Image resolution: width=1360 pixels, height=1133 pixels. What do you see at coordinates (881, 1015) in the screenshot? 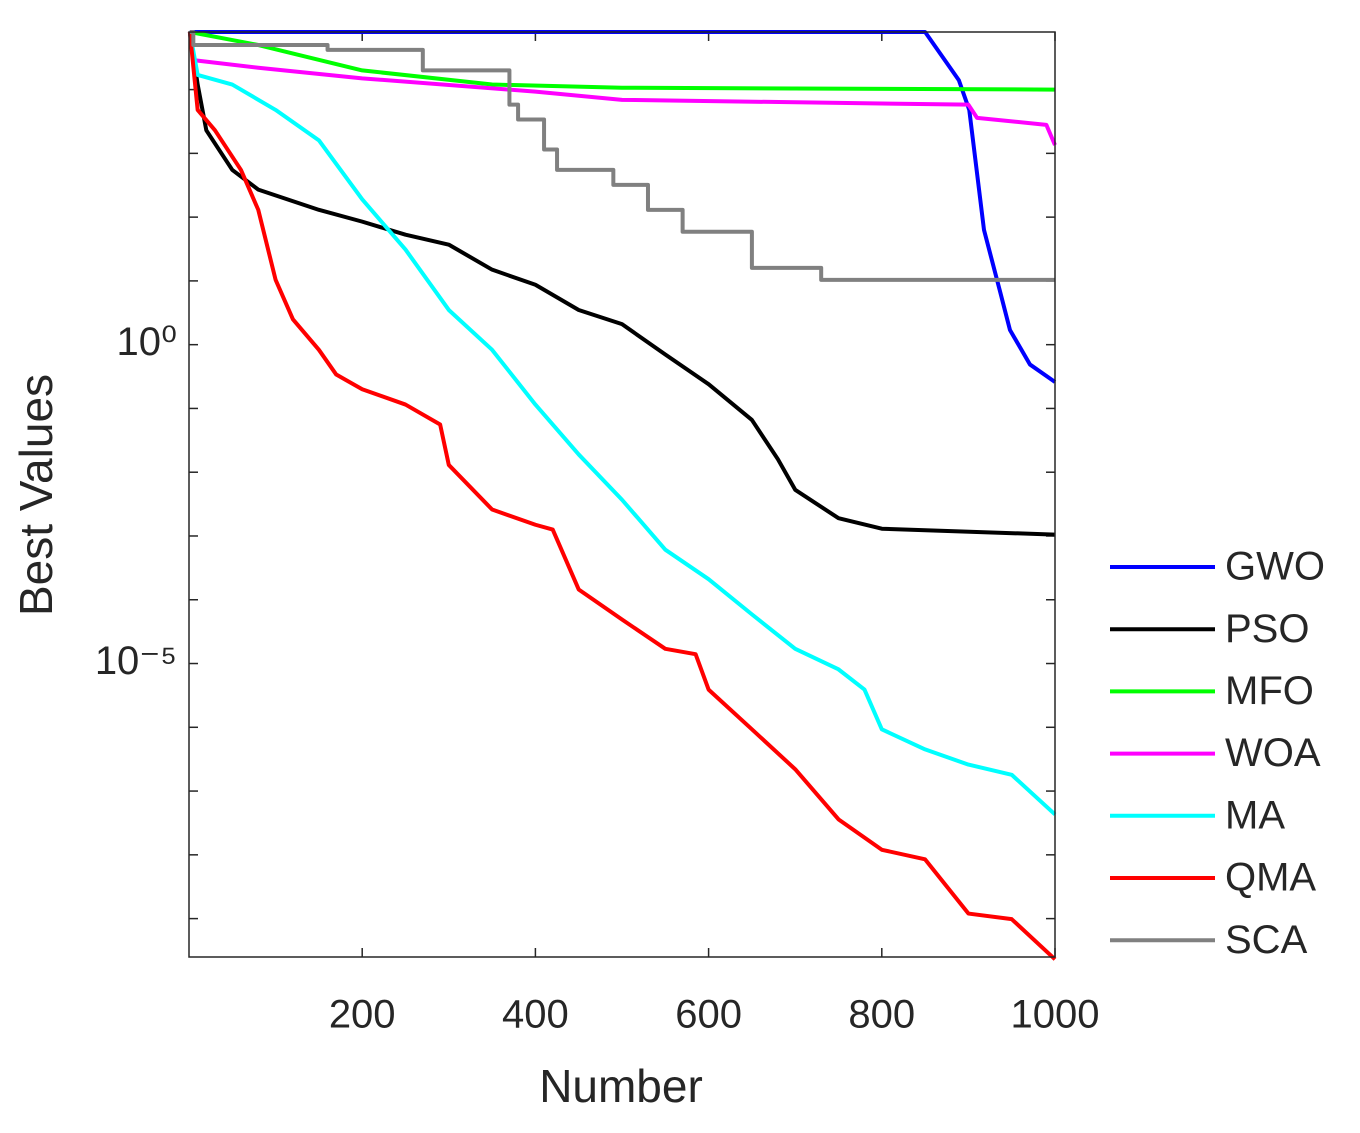
I see `x-tick-label: 800` at bounding box center [881, 1015].